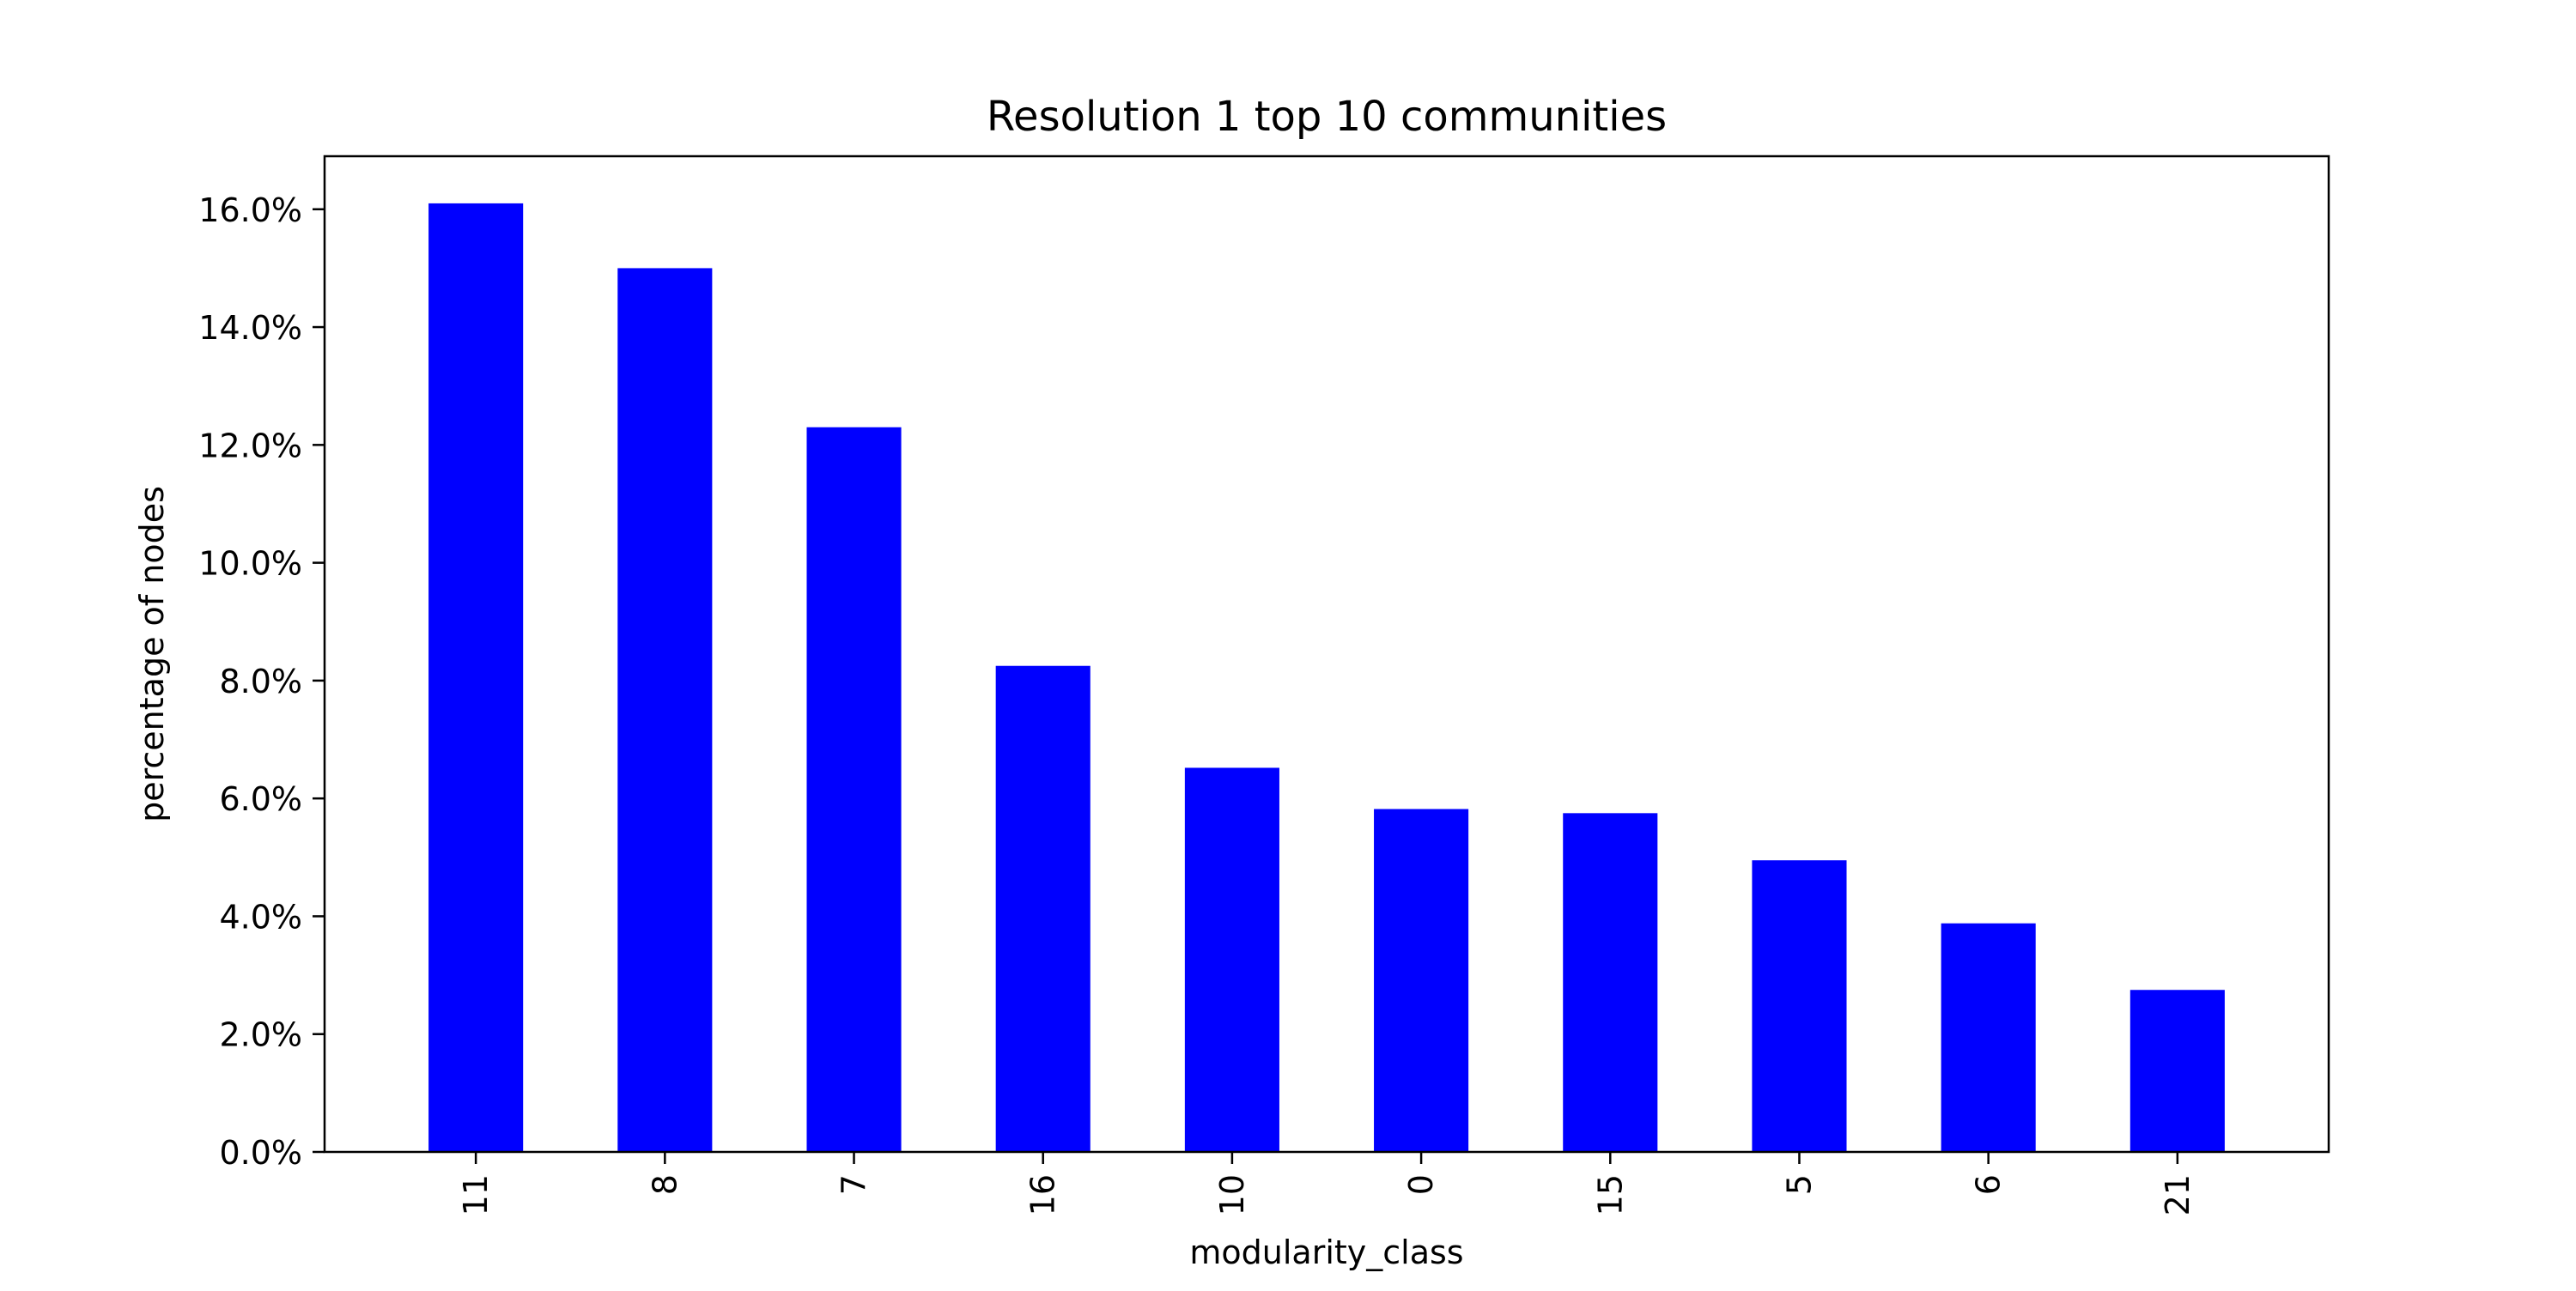 The height and width of the screenshot is (1291, 2576). Describe the element at coordinates (664, 1185) in the screenshot. I see `x-tick-label-8: 8` at that location.